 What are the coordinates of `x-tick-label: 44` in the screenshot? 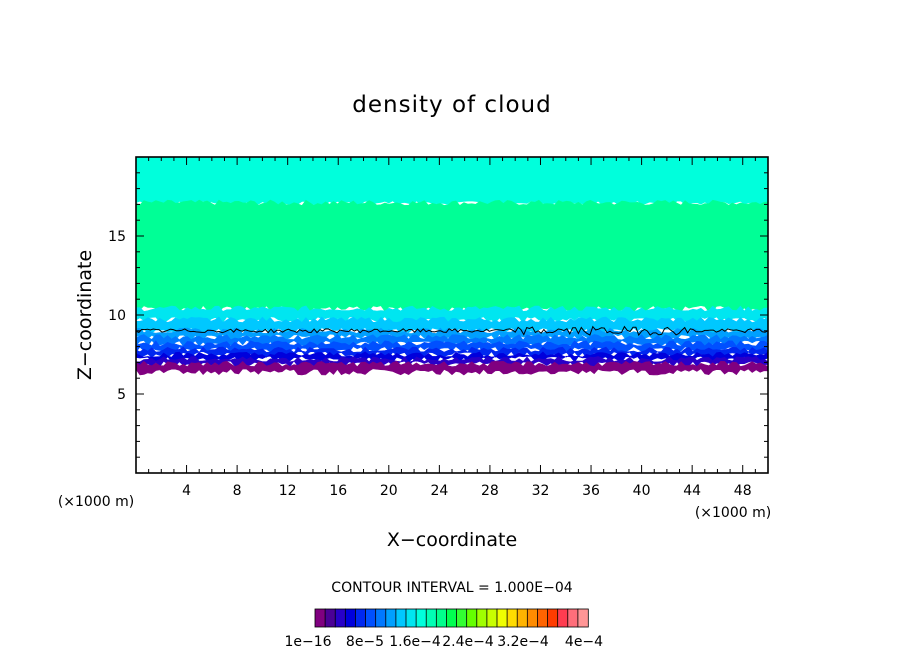 It's located at (692, 491).